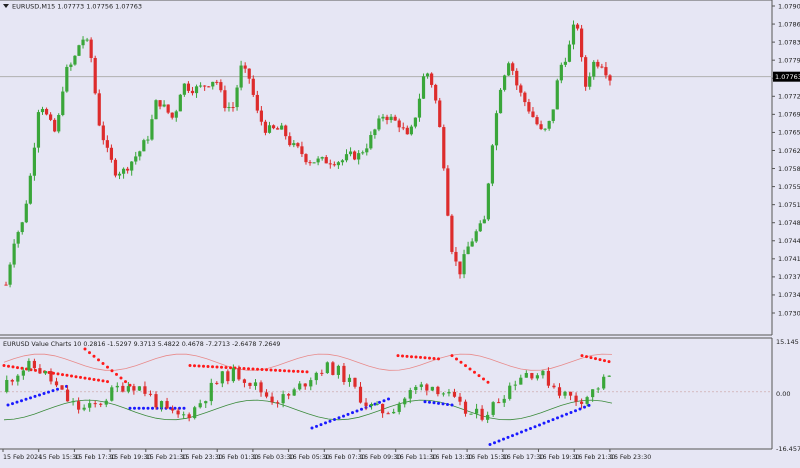  Describe the element at coordinates (6, 6) in the screenshot. I see `collapse-triangle-icon` at that location.